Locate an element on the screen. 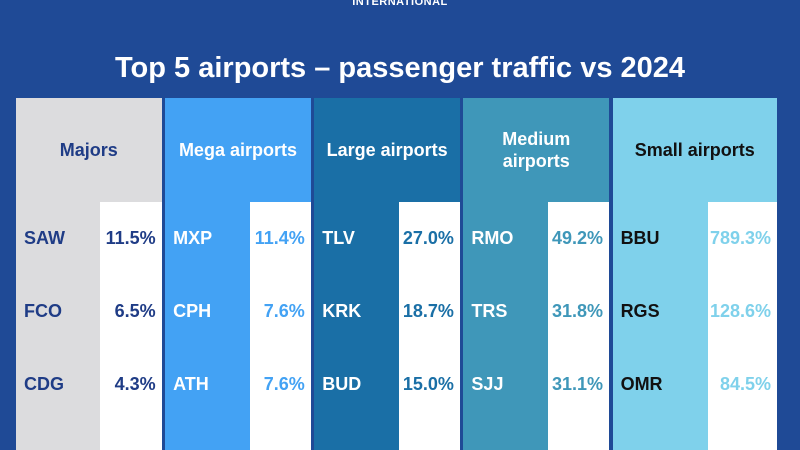  traffic-value: 31.1% is located at coordinates (578, 383).